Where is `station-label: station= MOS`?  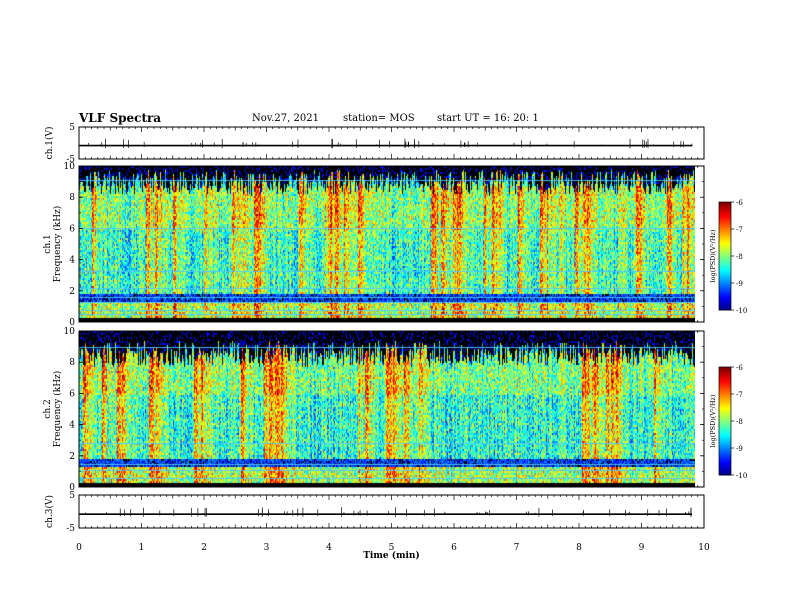
station-label: station= MOS is located at coordinates (379, 118).